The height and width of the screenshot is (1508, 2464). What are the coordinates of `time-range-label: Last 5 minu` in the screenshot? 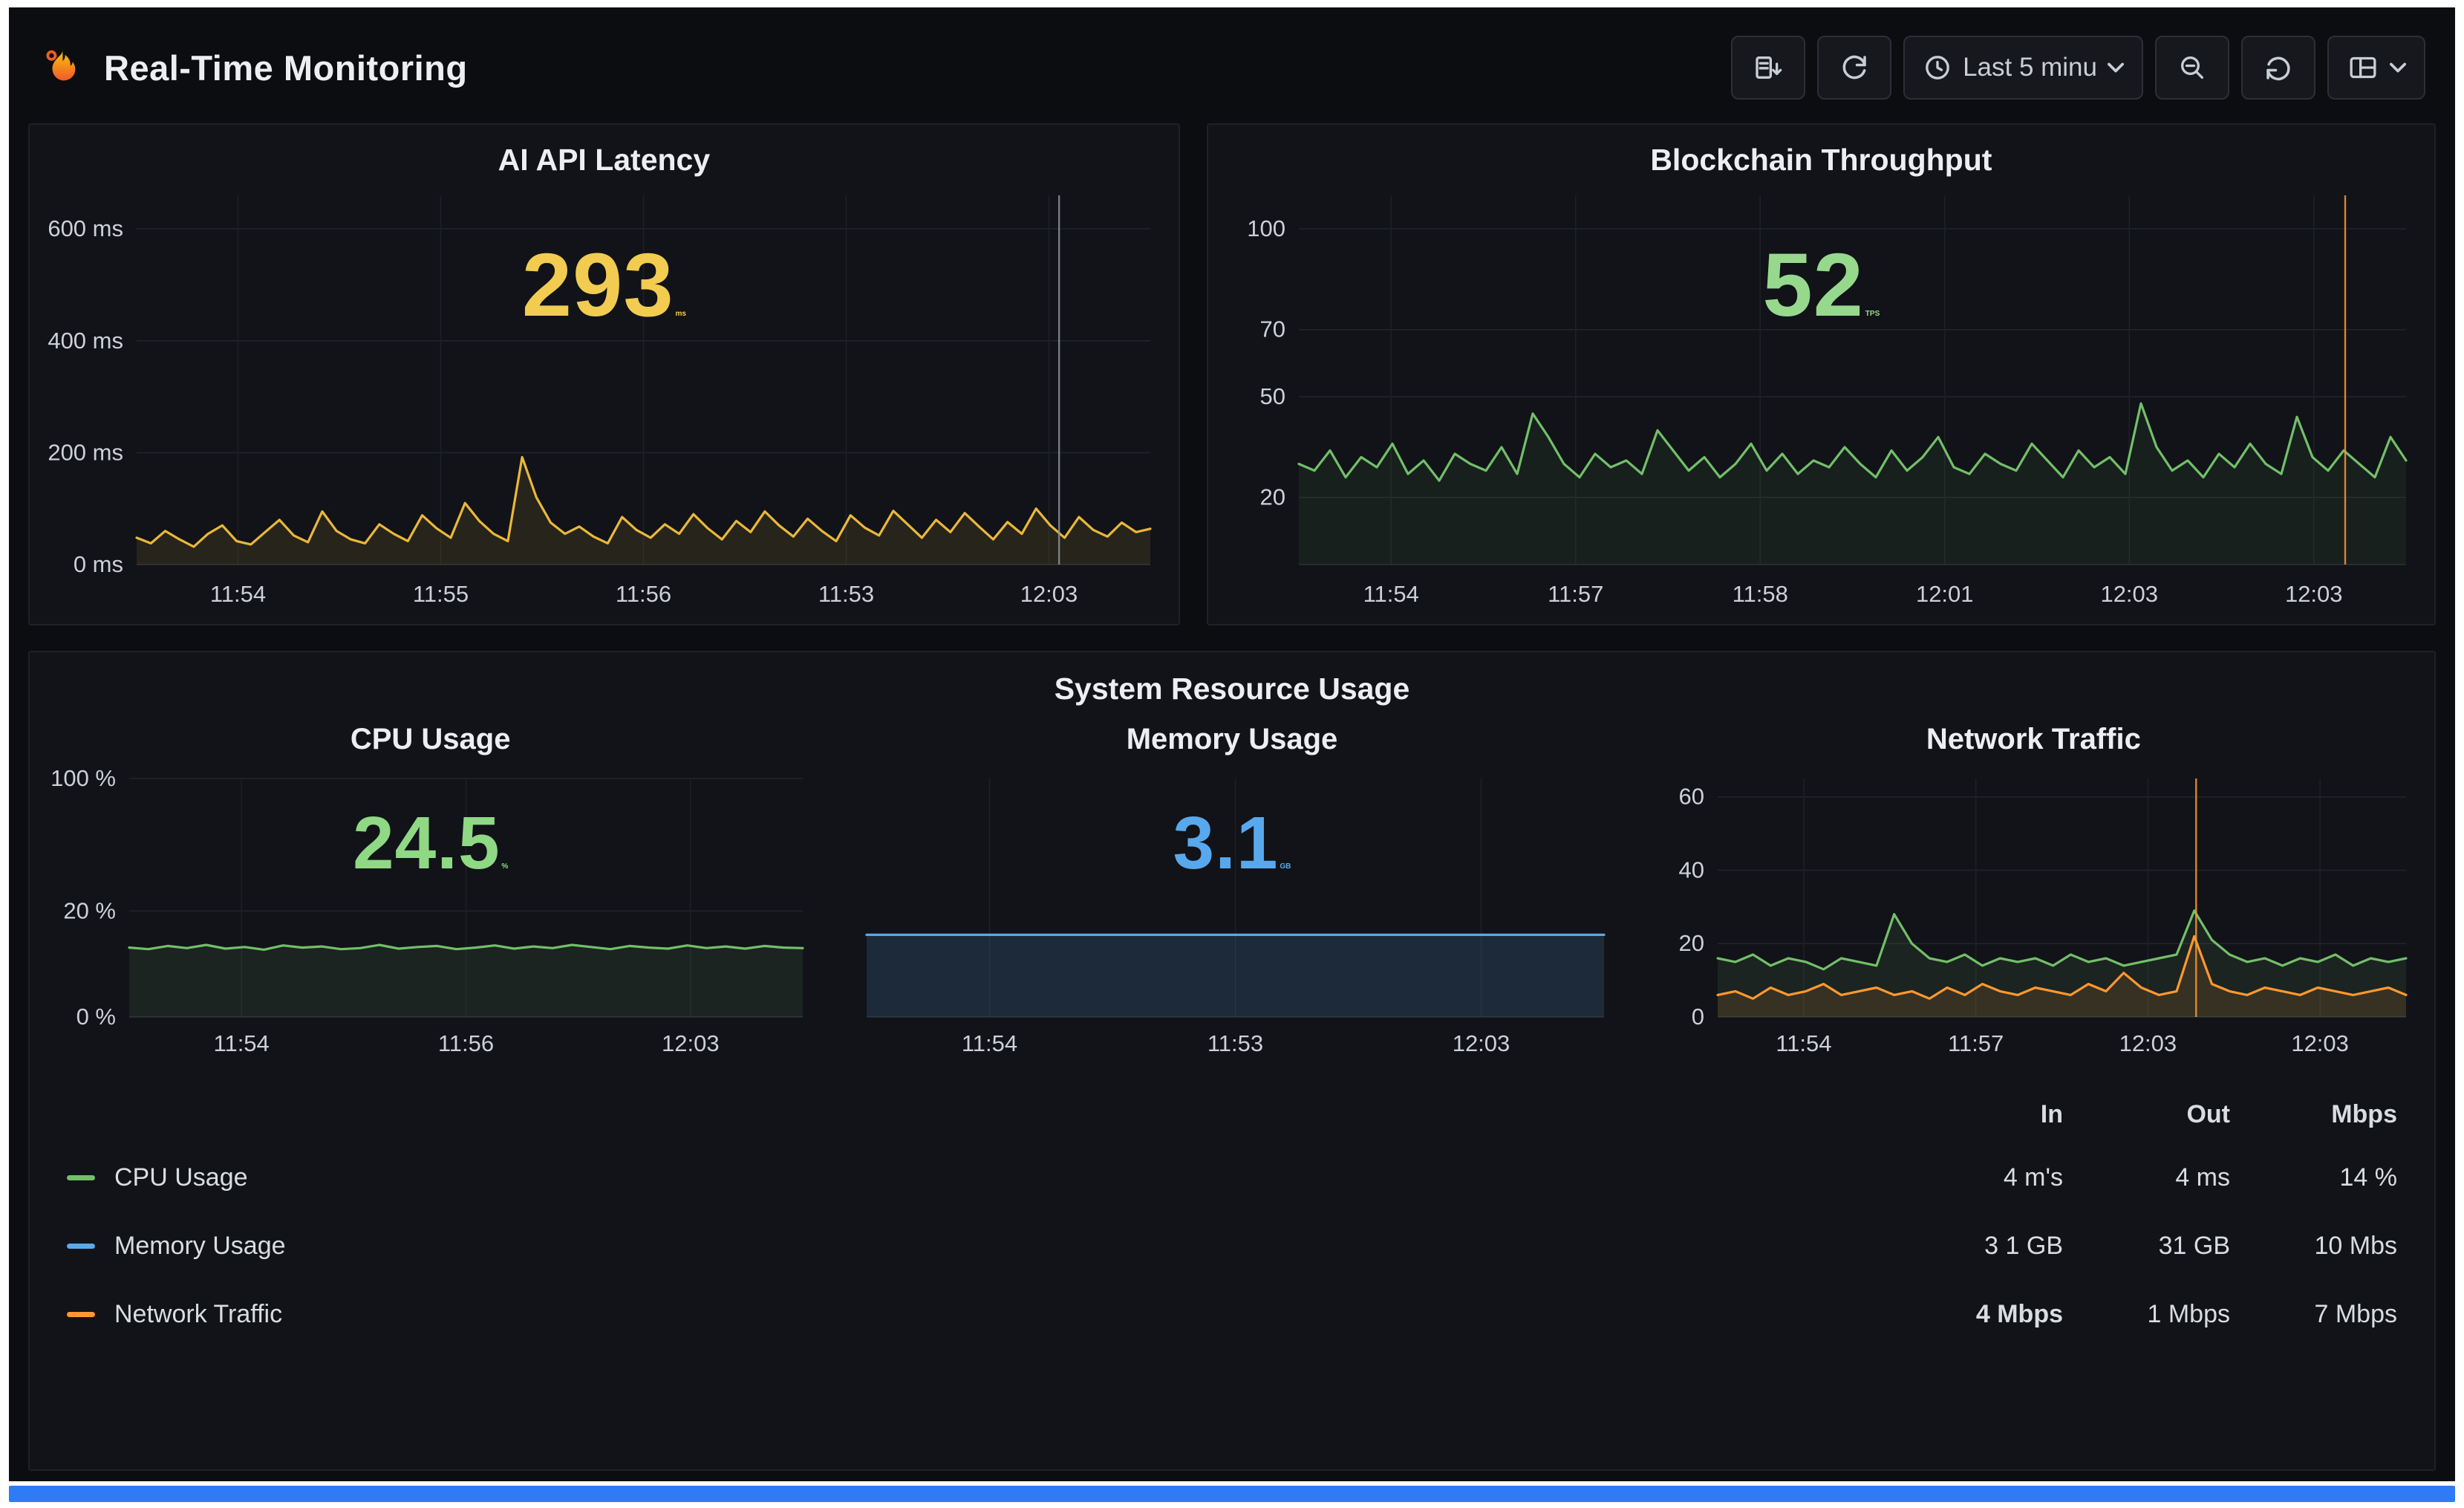 It's located at (2030, 68).